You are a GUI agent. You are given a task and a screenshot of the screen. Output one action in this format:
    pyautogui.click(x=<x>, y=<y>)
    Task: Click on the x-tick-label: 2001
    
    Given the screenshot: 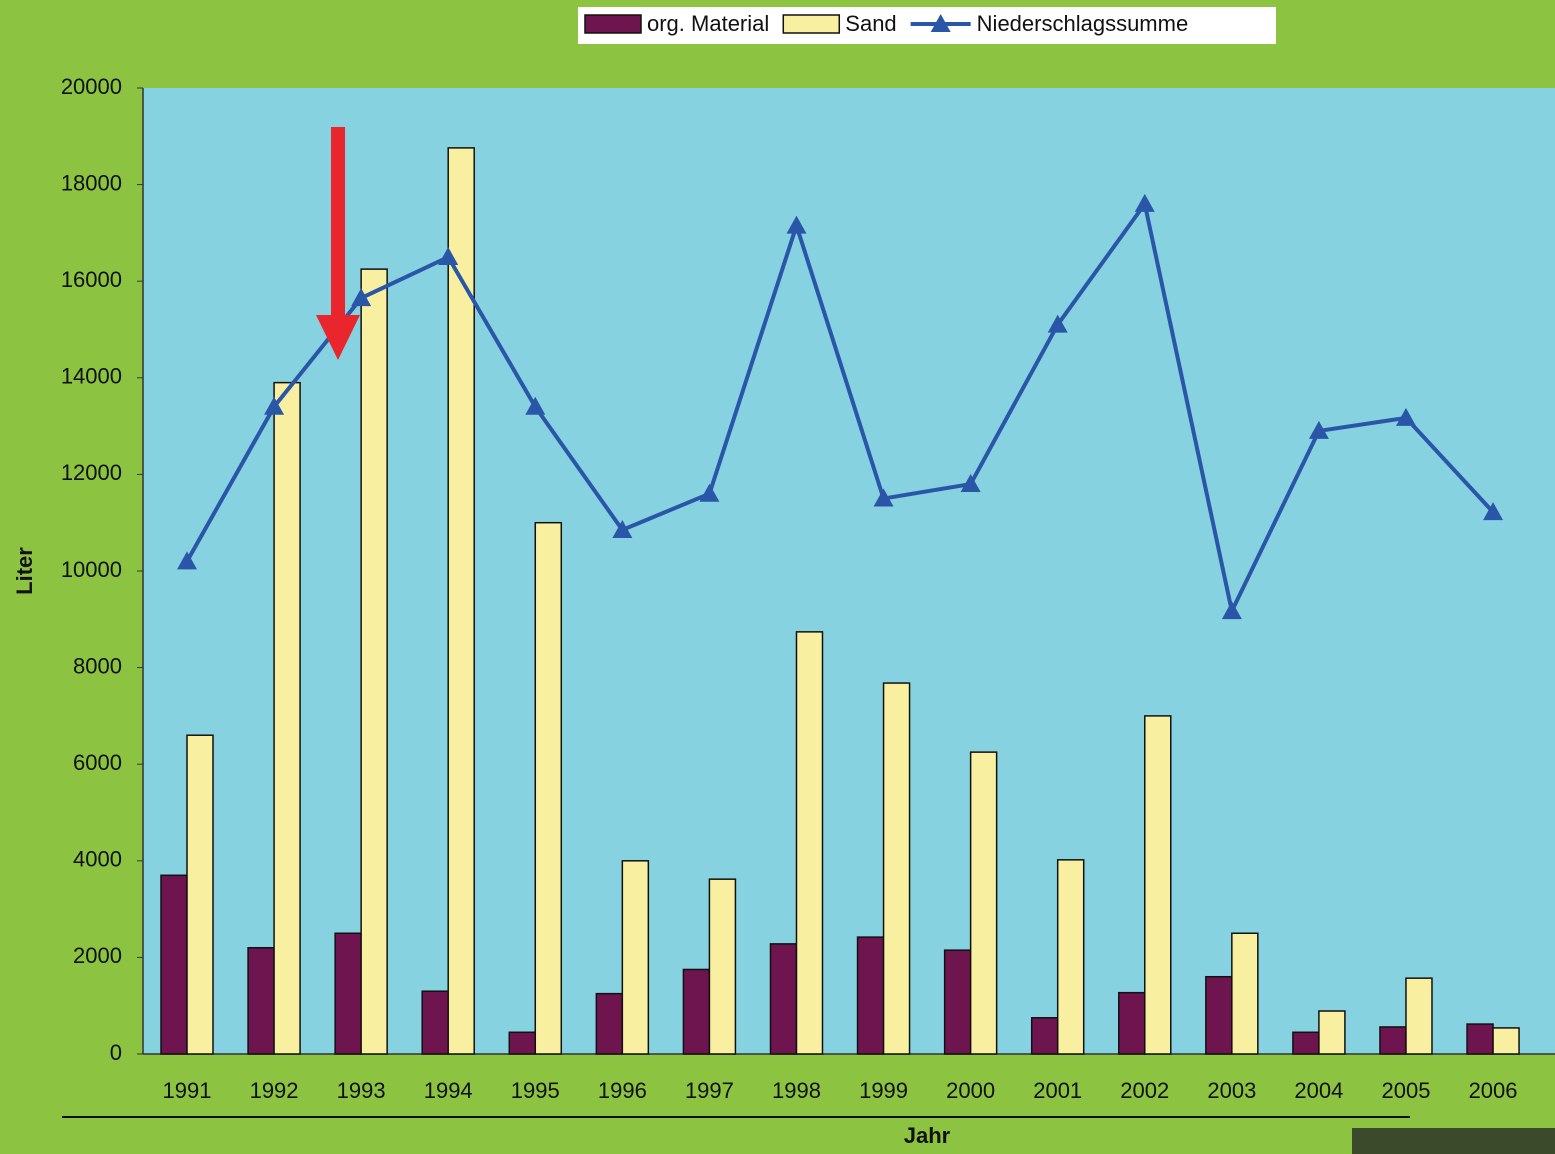 What is the action you would take?
    pyautogui.click(x=1057, y=1090)
    